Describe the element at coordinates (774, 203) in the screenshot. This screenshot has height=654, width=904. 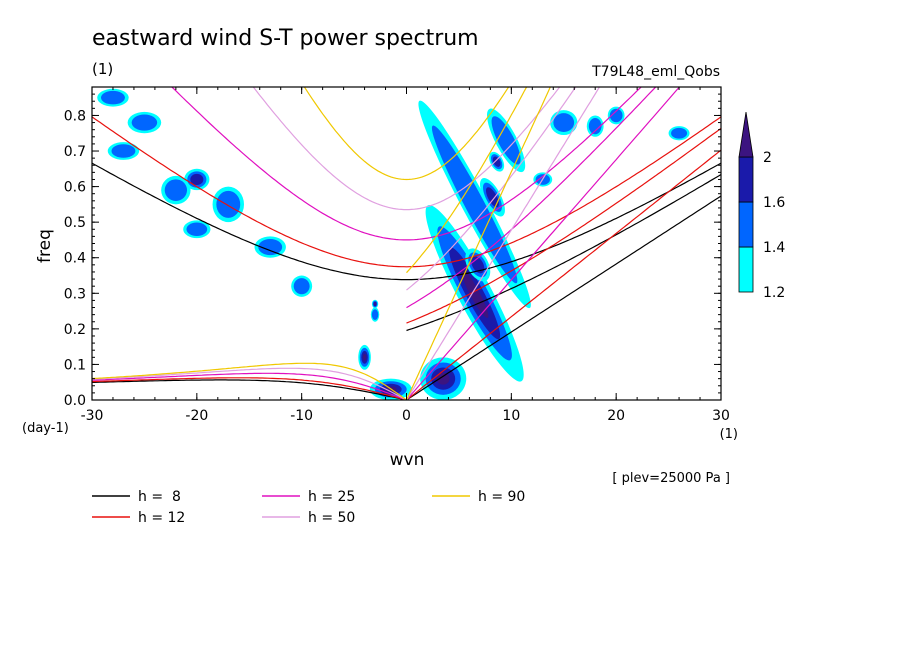
I see `colorbar-label: 1.6` at that location.